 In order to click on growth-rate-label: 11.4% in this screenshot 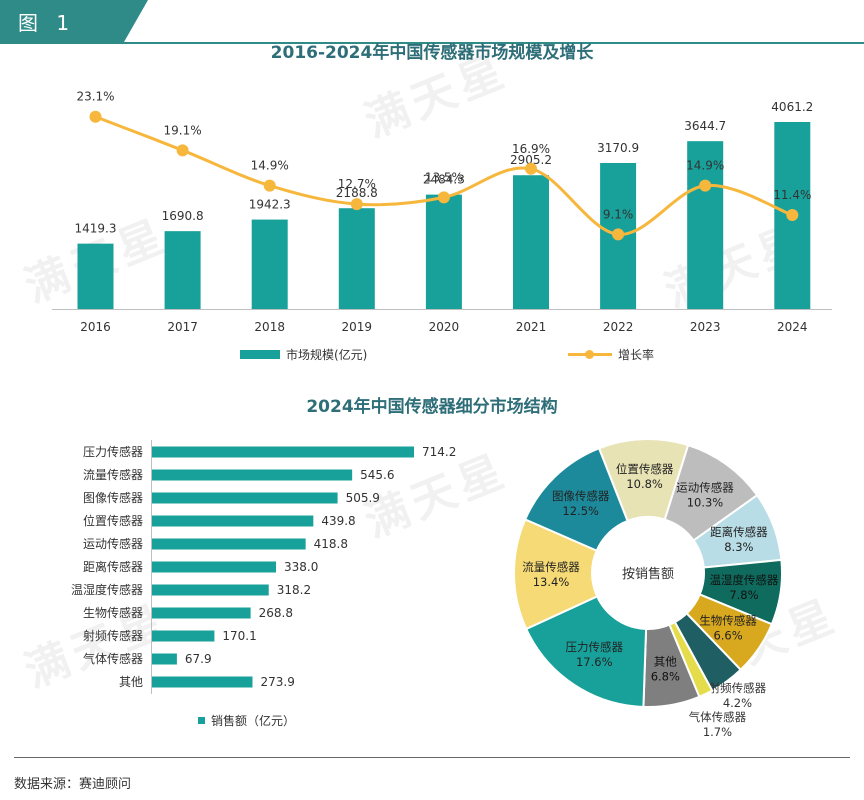, I will do `click(792, 195)`.